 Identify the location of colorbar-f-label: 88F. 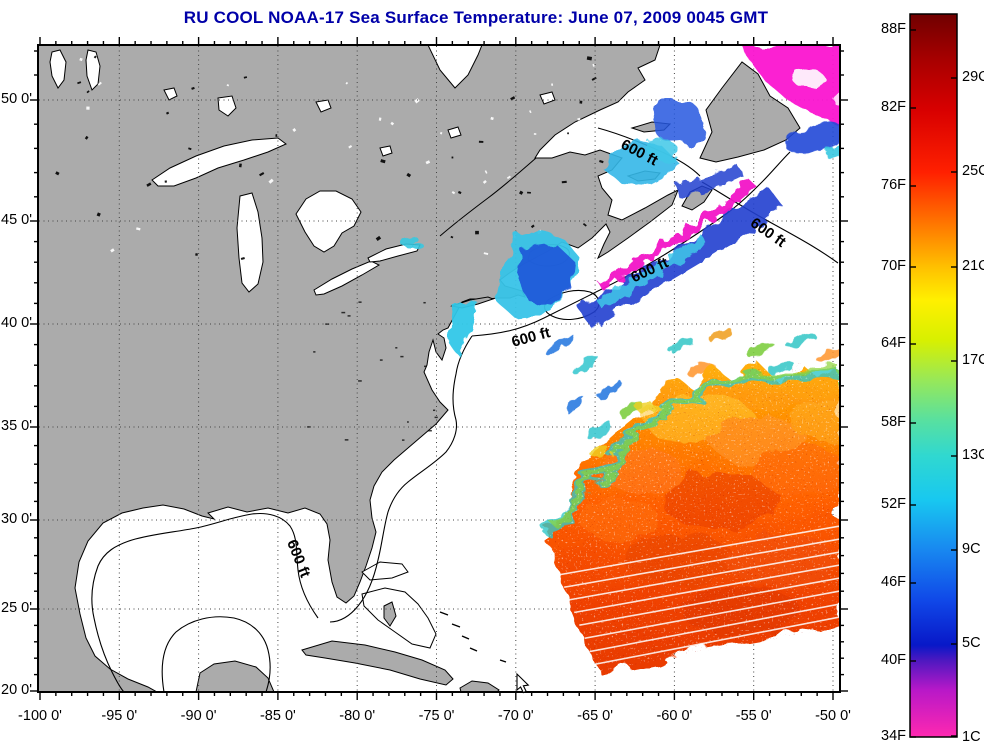
(893, 29).